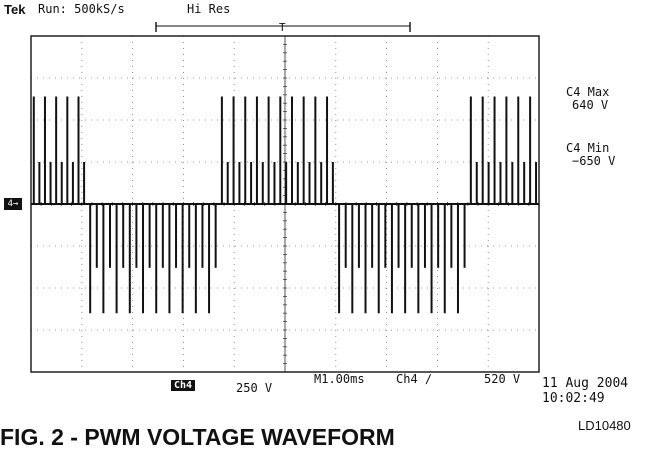 Image resolution: width=645 pixels, height=451 pixels. I want to click on brand-label: Tek, so click(15, 9).